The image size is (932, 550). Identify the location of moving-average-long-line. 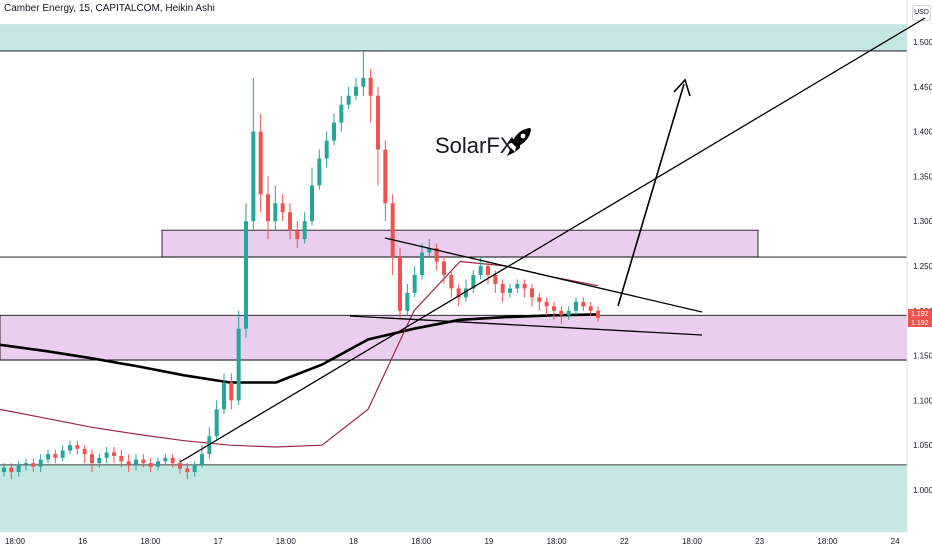
(299, 348).